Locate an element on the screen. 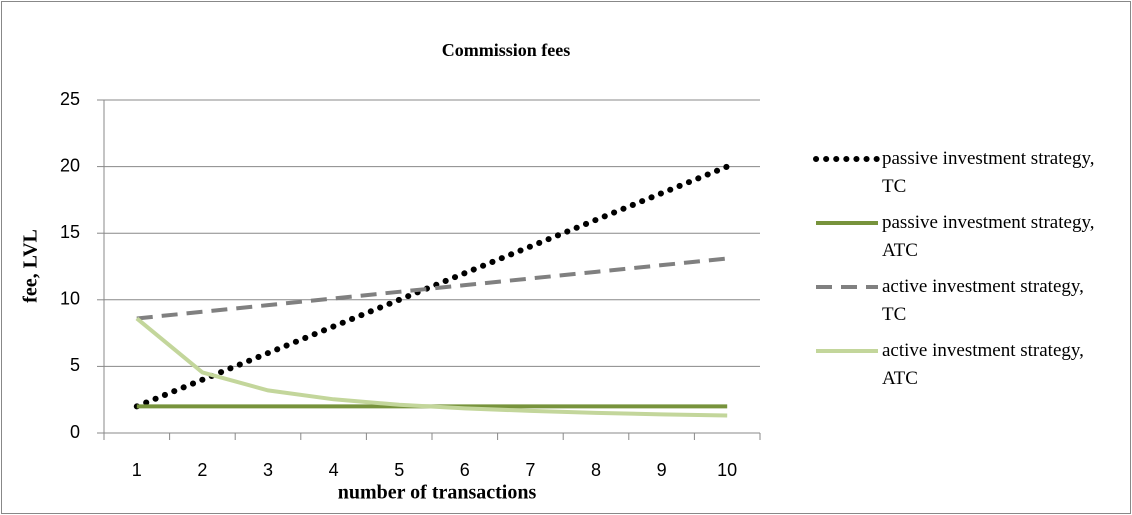 The width and height of the screenshot is (1132, 515). x-tick-label: 9 is located at coordinates (662, 470).